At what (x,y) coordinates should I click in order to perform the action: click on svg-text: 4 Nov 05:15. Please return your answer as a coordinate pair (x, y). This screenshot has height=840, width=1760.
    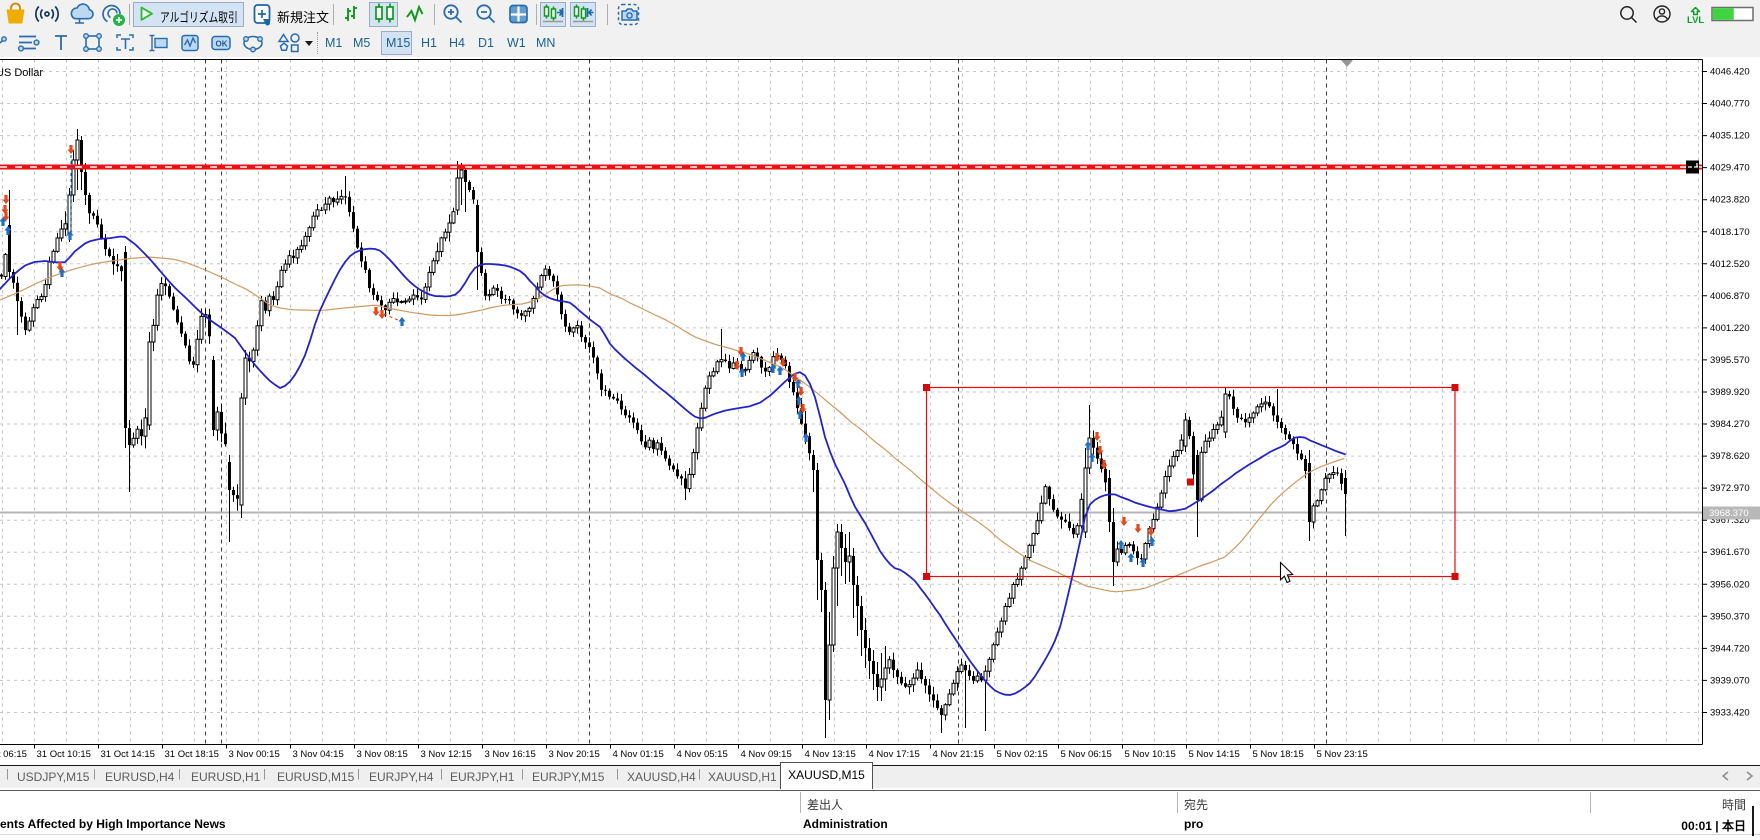
    Looking at the image, I should click on (702, 754).